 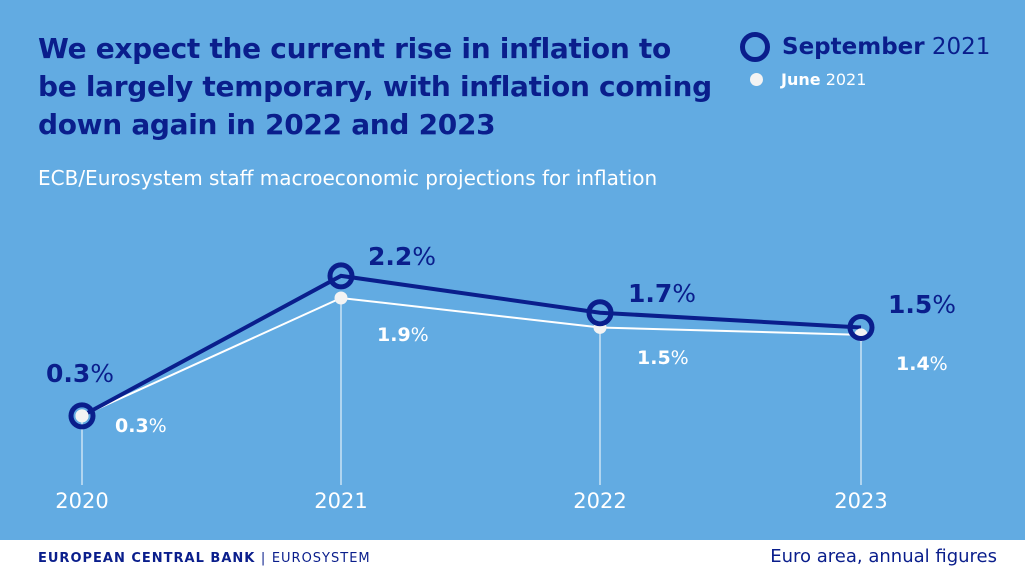 What do you see at coordinates (402, 256) in the screenshot?
I see `data-label-september: 2.2%` at bounding box center [402, 256].